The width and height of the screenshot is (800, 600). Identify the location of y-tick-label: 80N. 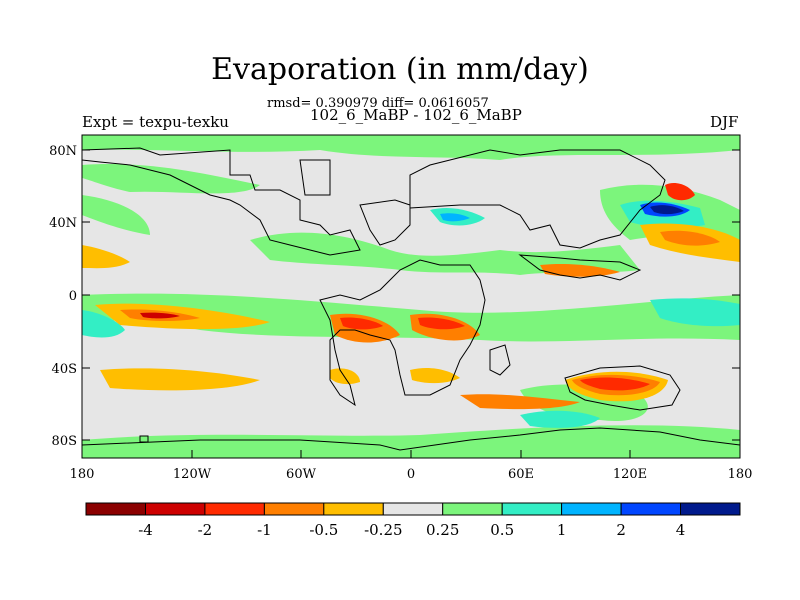
(63, 151).